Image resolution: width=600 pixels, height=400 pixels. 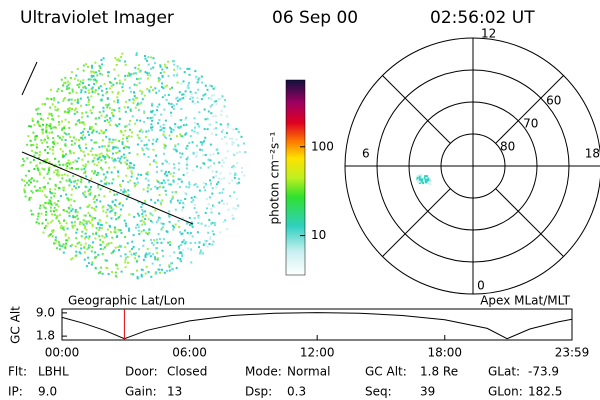 What do you see at coordinates (107, 188) in the screenshot?
I see `terminator-line` at bounding box center [107, 188].